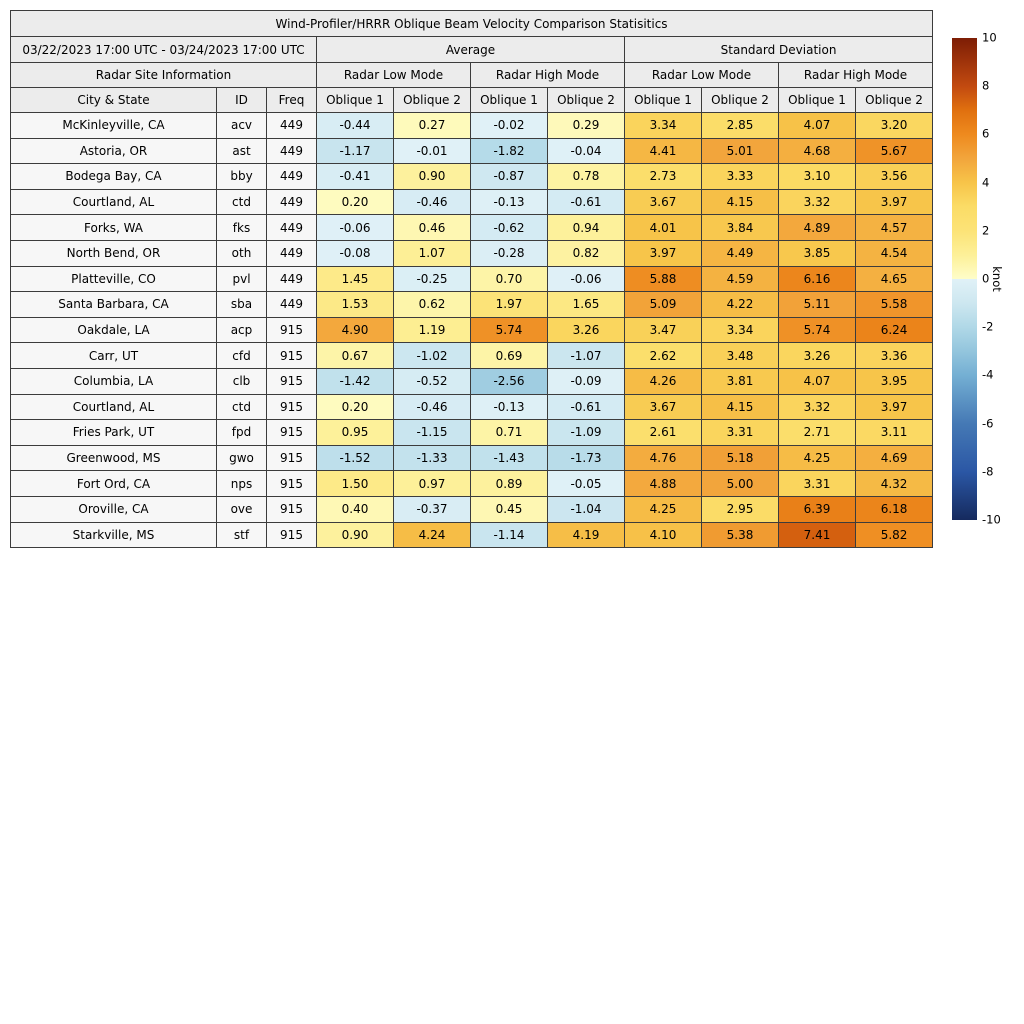  I want to click on value-cell: 3.34, so click(663, 125).